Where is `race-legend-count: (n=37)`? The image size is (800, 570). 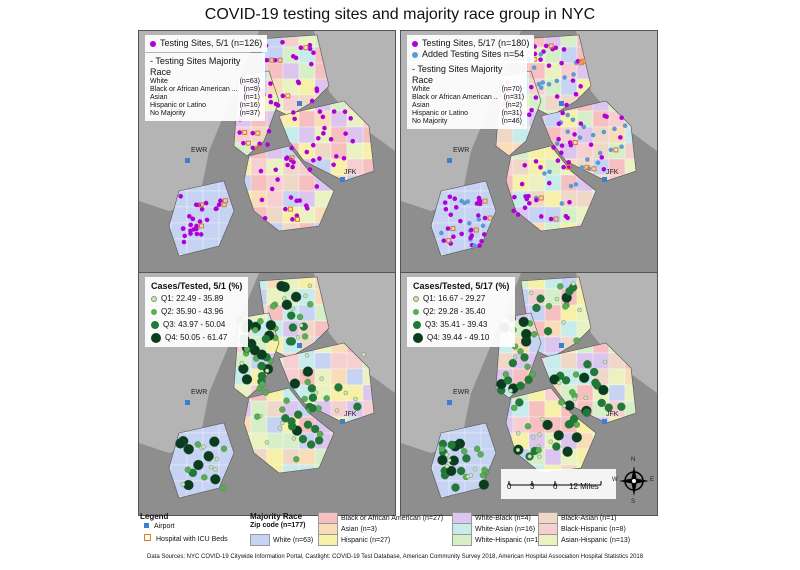
race-legend-count: (n=37) is located at coordinates (249, 113).